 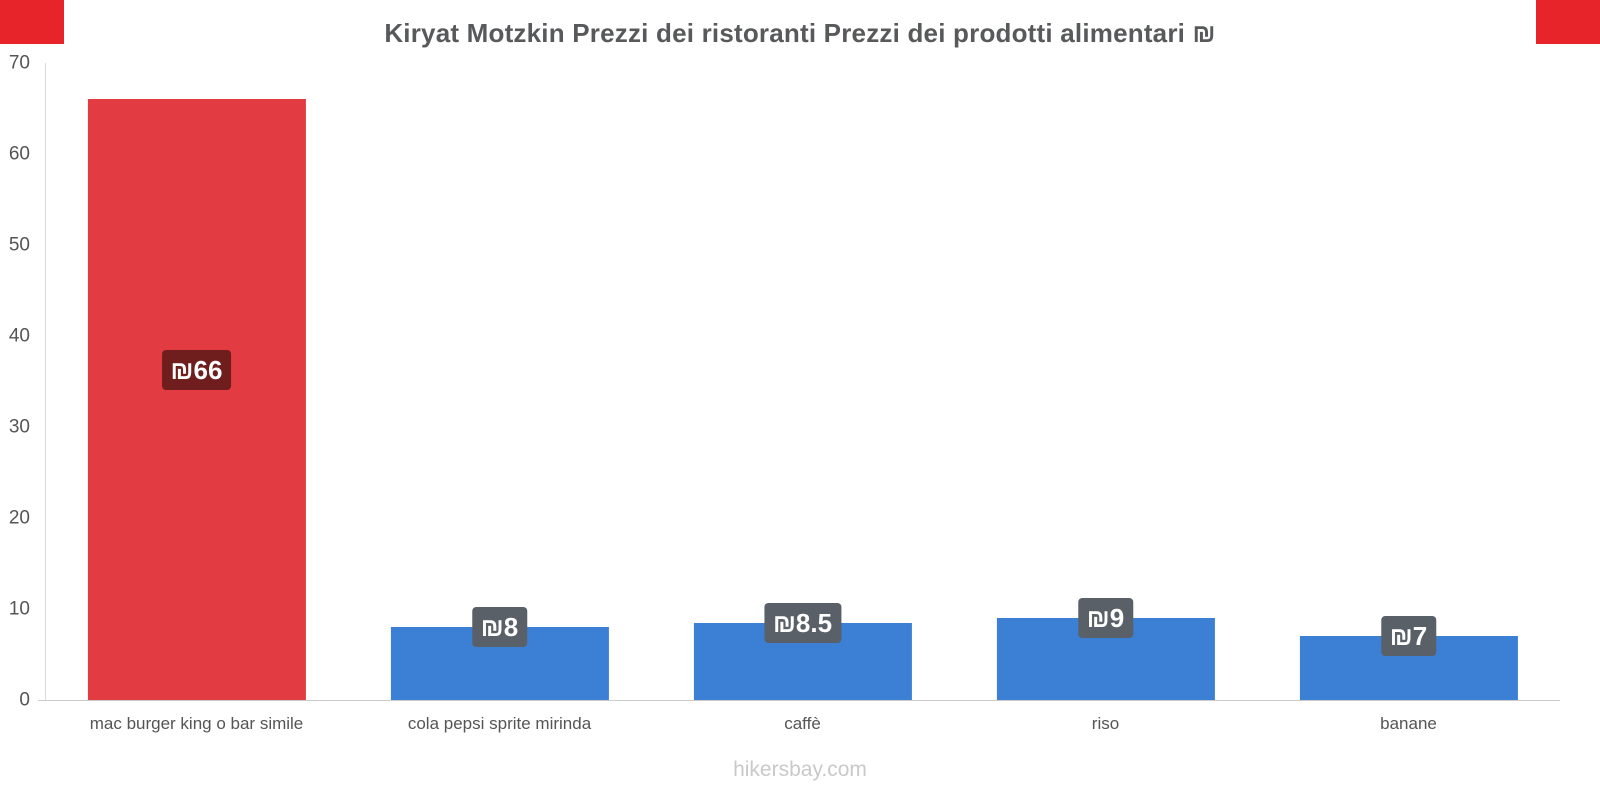 What do you see at coordinates (19, 245) in the screenshot?
I see `y-tick-label: 50` at bounding box center [19, 245].